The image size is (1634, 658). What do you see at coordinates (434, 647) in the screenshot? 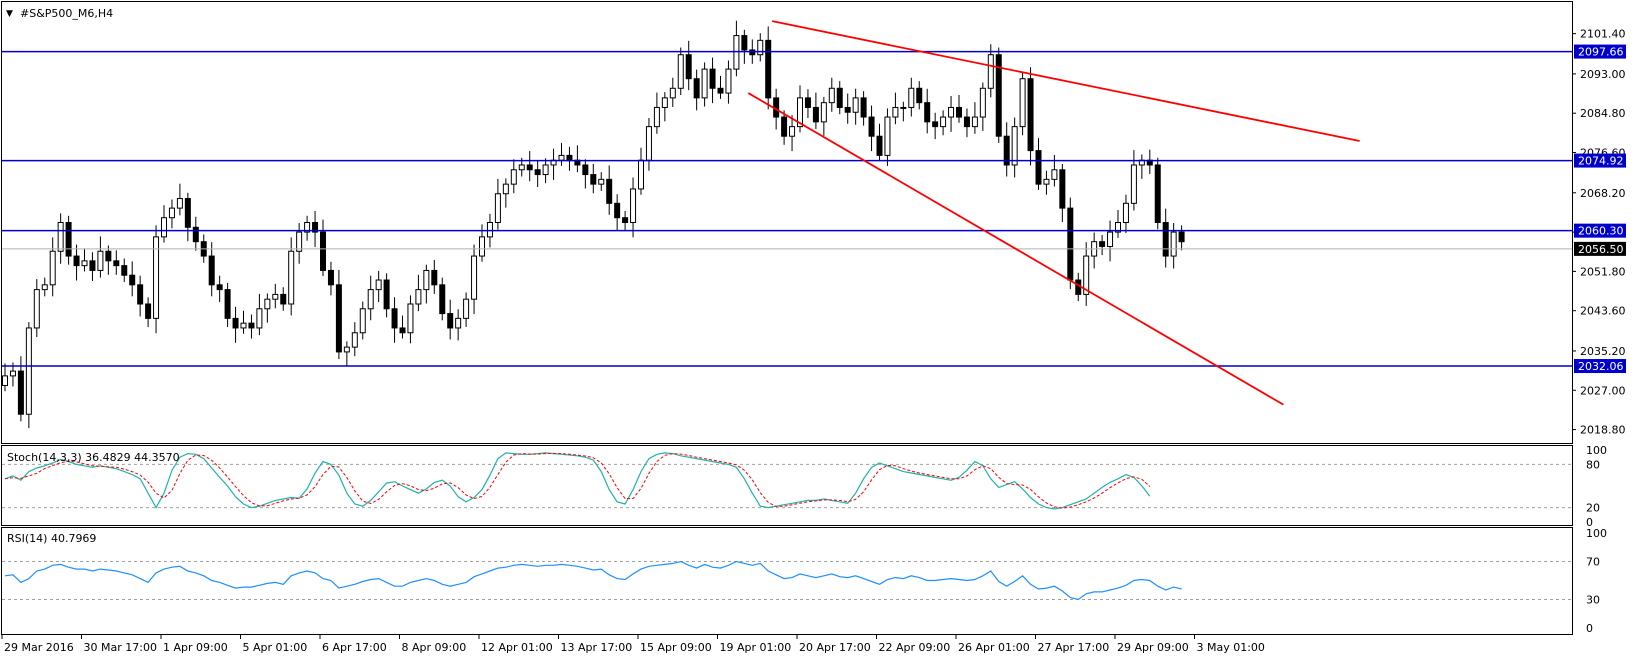
I see `time-tick-label: 8 Apr 09:00` at bounding box center [434, 647].